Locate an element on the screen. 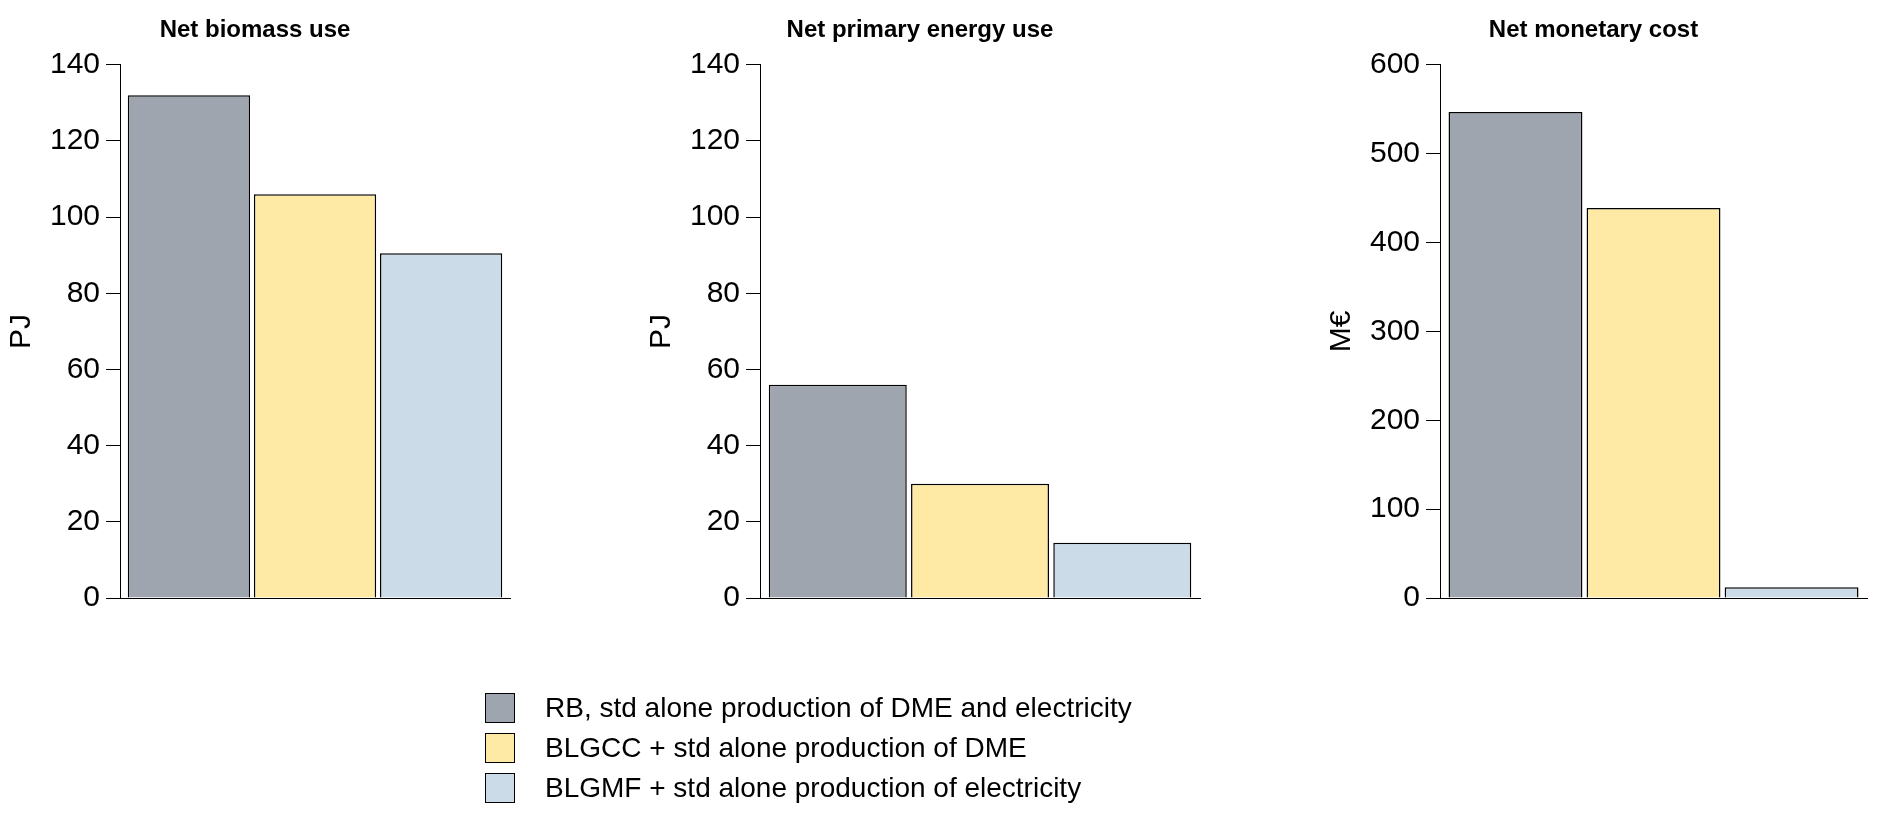 This screenshot has height=830, width=1877. legend-label: BLGCC + std alone production of DME is located at coordinates (786, 748).